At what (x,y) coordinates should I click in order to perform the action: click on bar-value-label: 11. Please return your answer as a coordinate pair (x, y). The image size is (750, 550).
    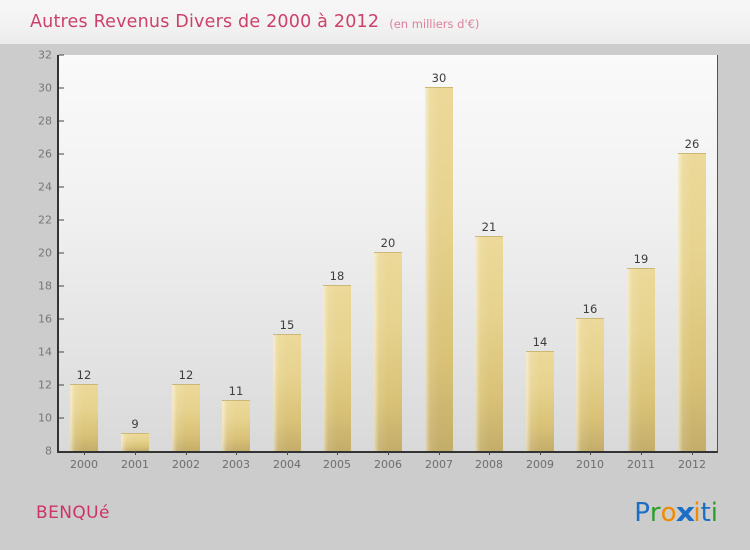
    Looking at the image, I should click on (236, 391).